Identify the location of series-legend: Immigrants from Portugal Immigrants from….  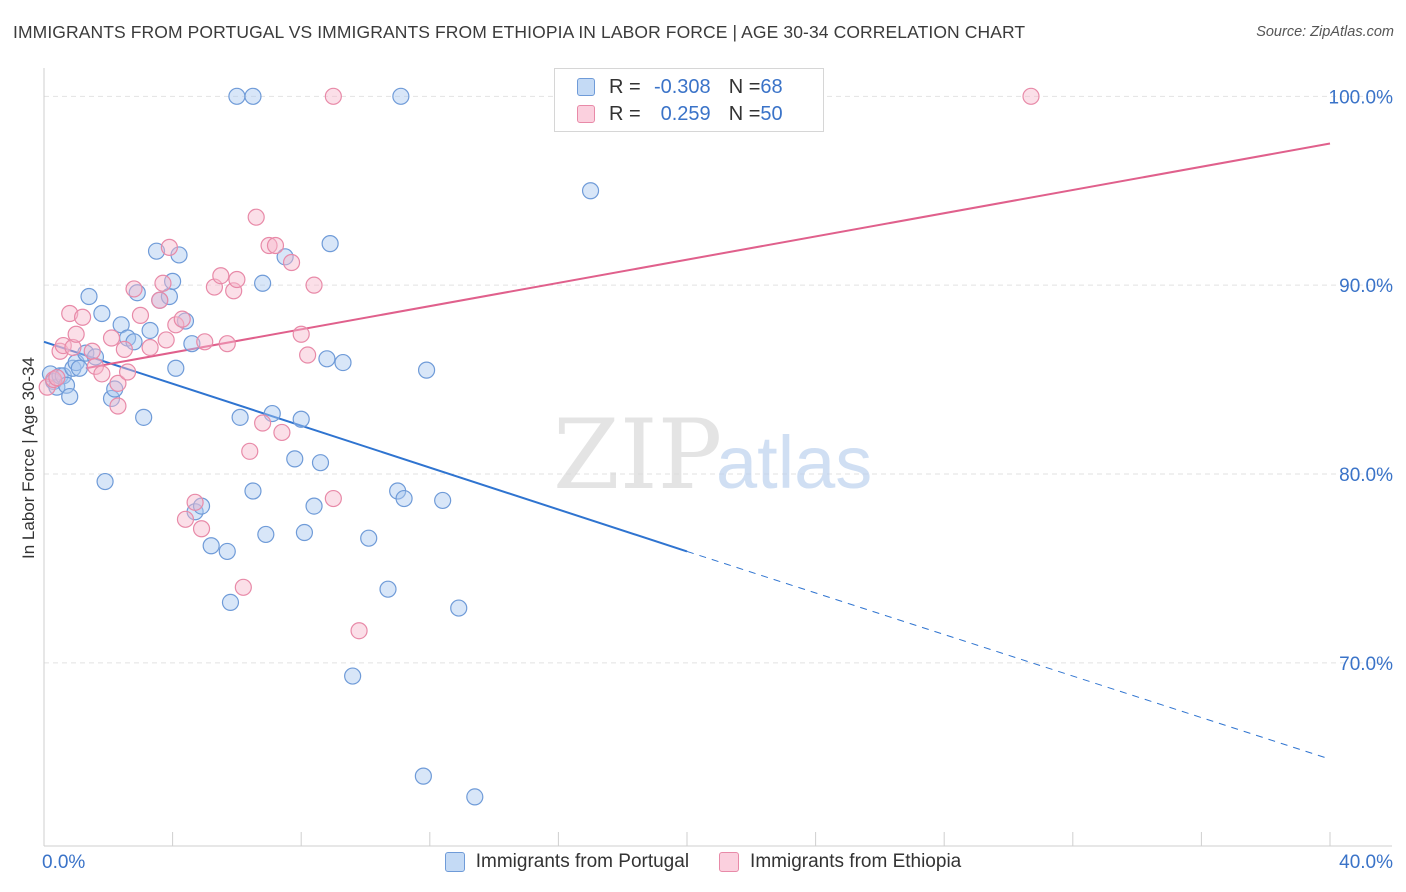
(703, 862).